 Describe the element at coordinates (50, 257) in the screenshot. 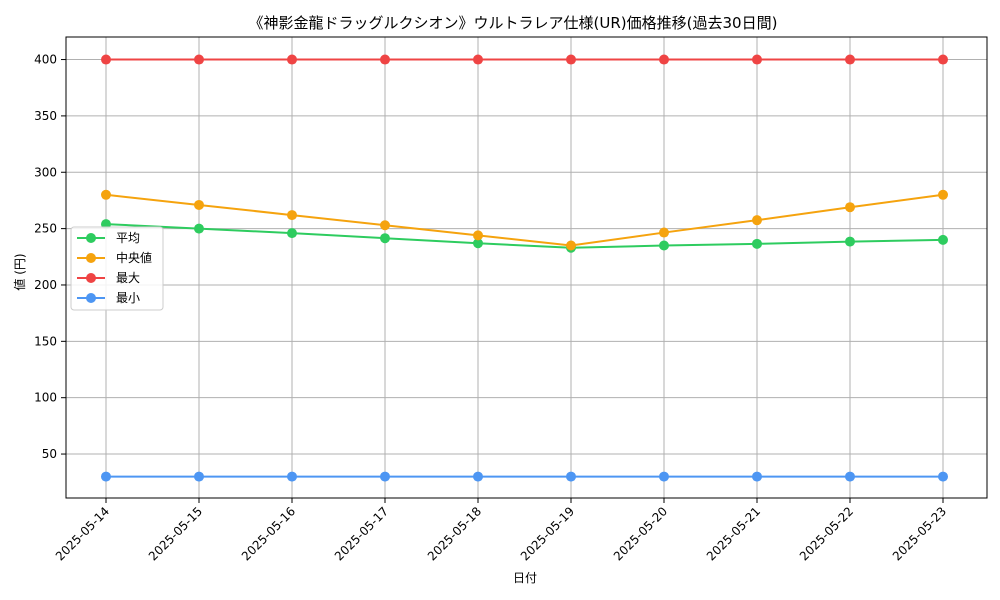

I see `y-axis-ticks: 50 100 150 200 250 300 350 400` at that location.